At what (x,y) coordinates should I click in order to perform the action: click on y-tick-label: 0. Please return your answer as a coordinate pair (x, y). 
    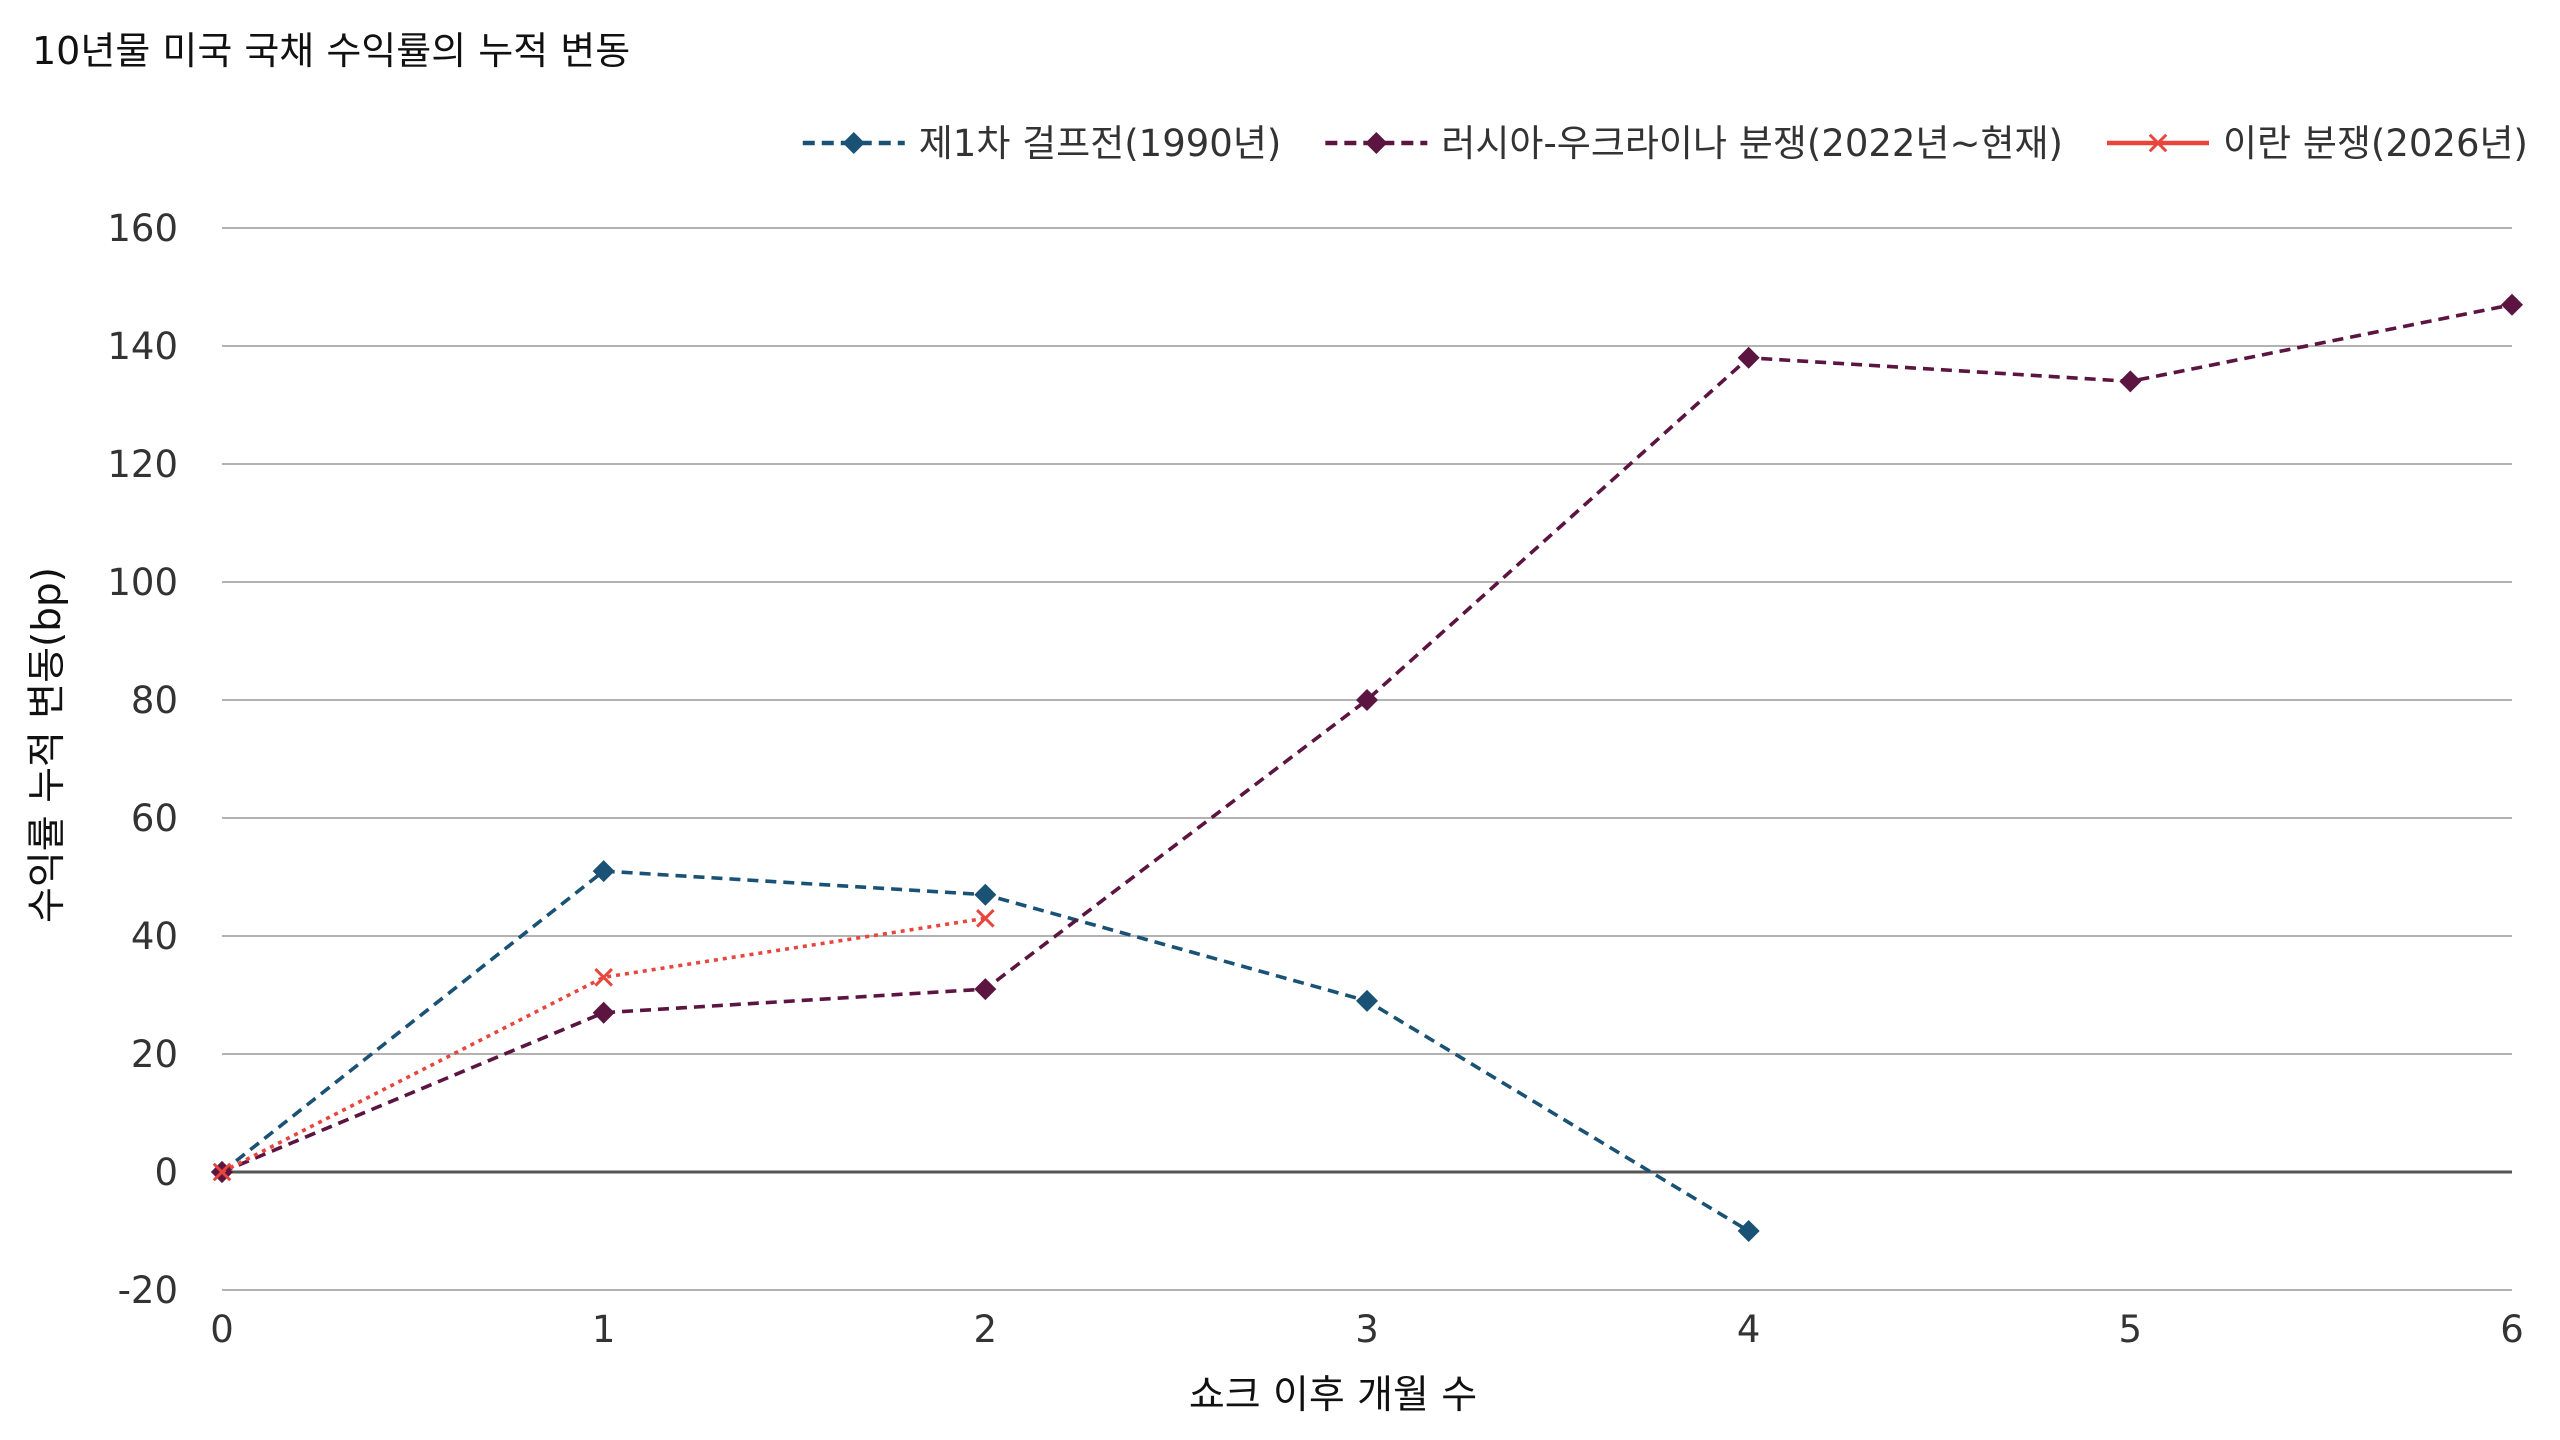
    Looking at the image, I should click on (166, 1172).